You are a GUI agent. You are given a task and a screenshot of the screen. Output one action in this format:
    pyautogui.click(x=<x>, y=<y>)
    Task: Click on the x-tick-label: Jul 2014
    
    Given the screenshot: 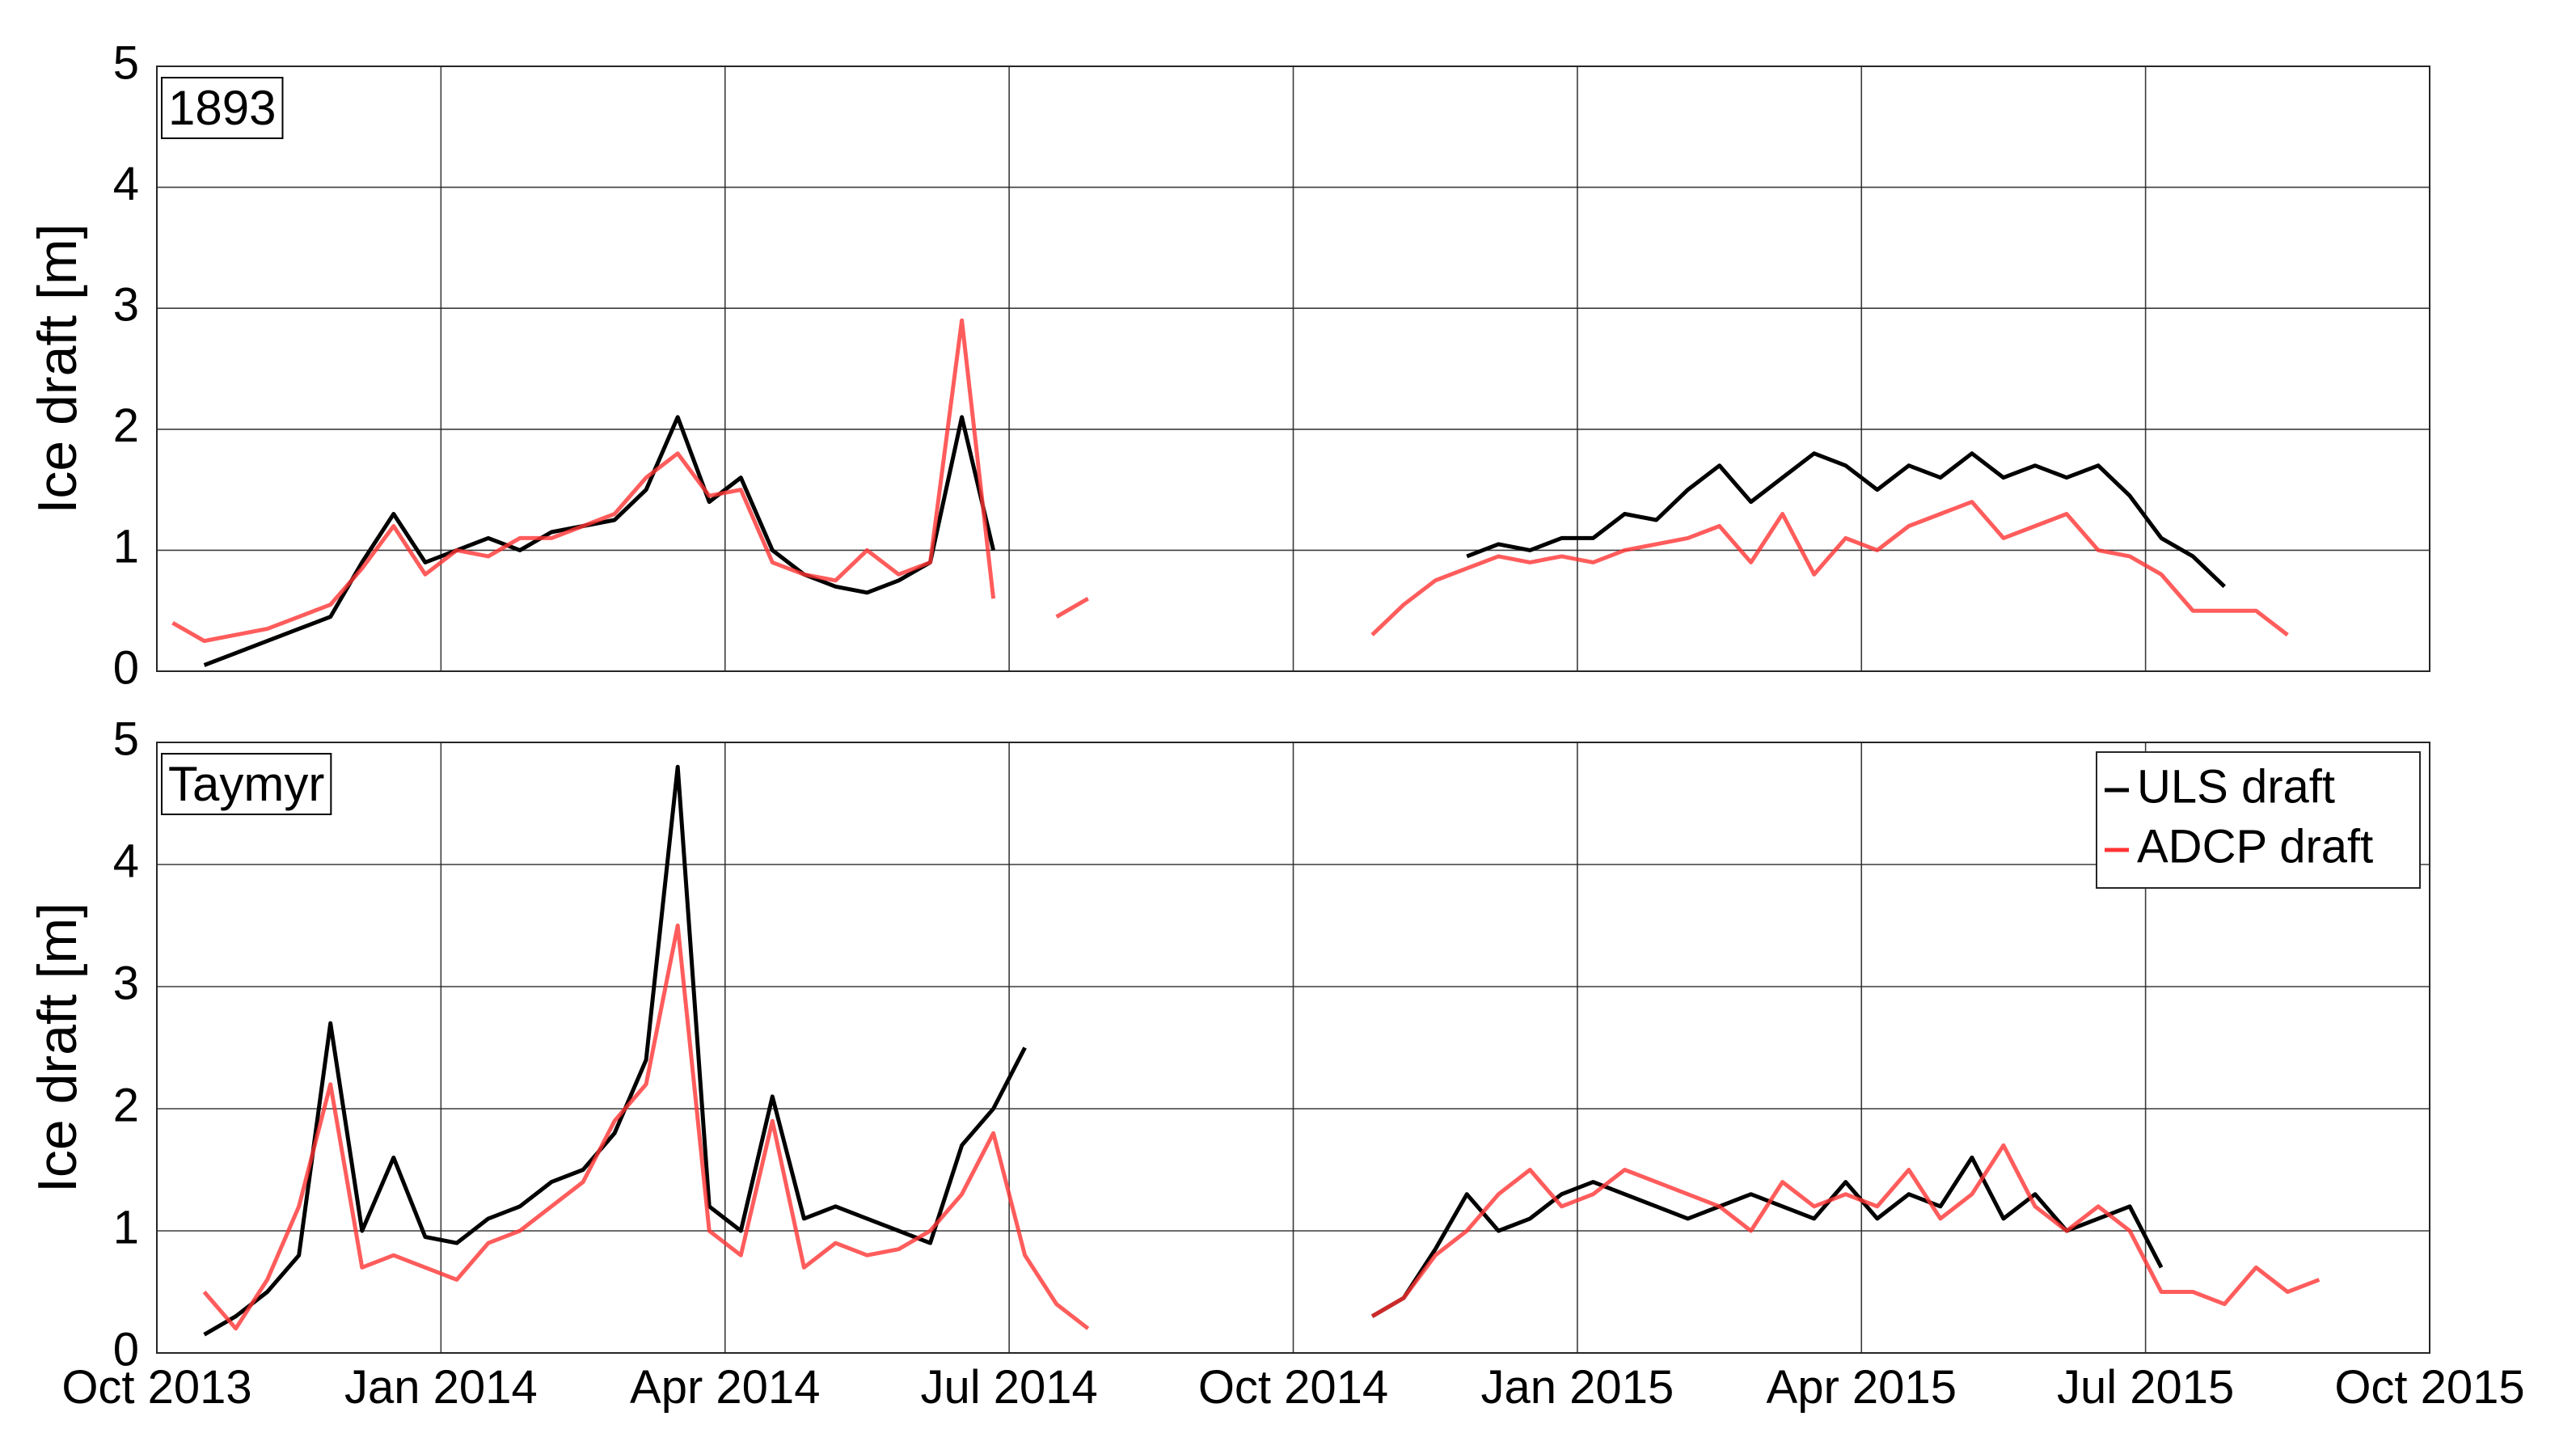 What is the action you would take?
    pyautogui.click(x=1008, y=1388)
    